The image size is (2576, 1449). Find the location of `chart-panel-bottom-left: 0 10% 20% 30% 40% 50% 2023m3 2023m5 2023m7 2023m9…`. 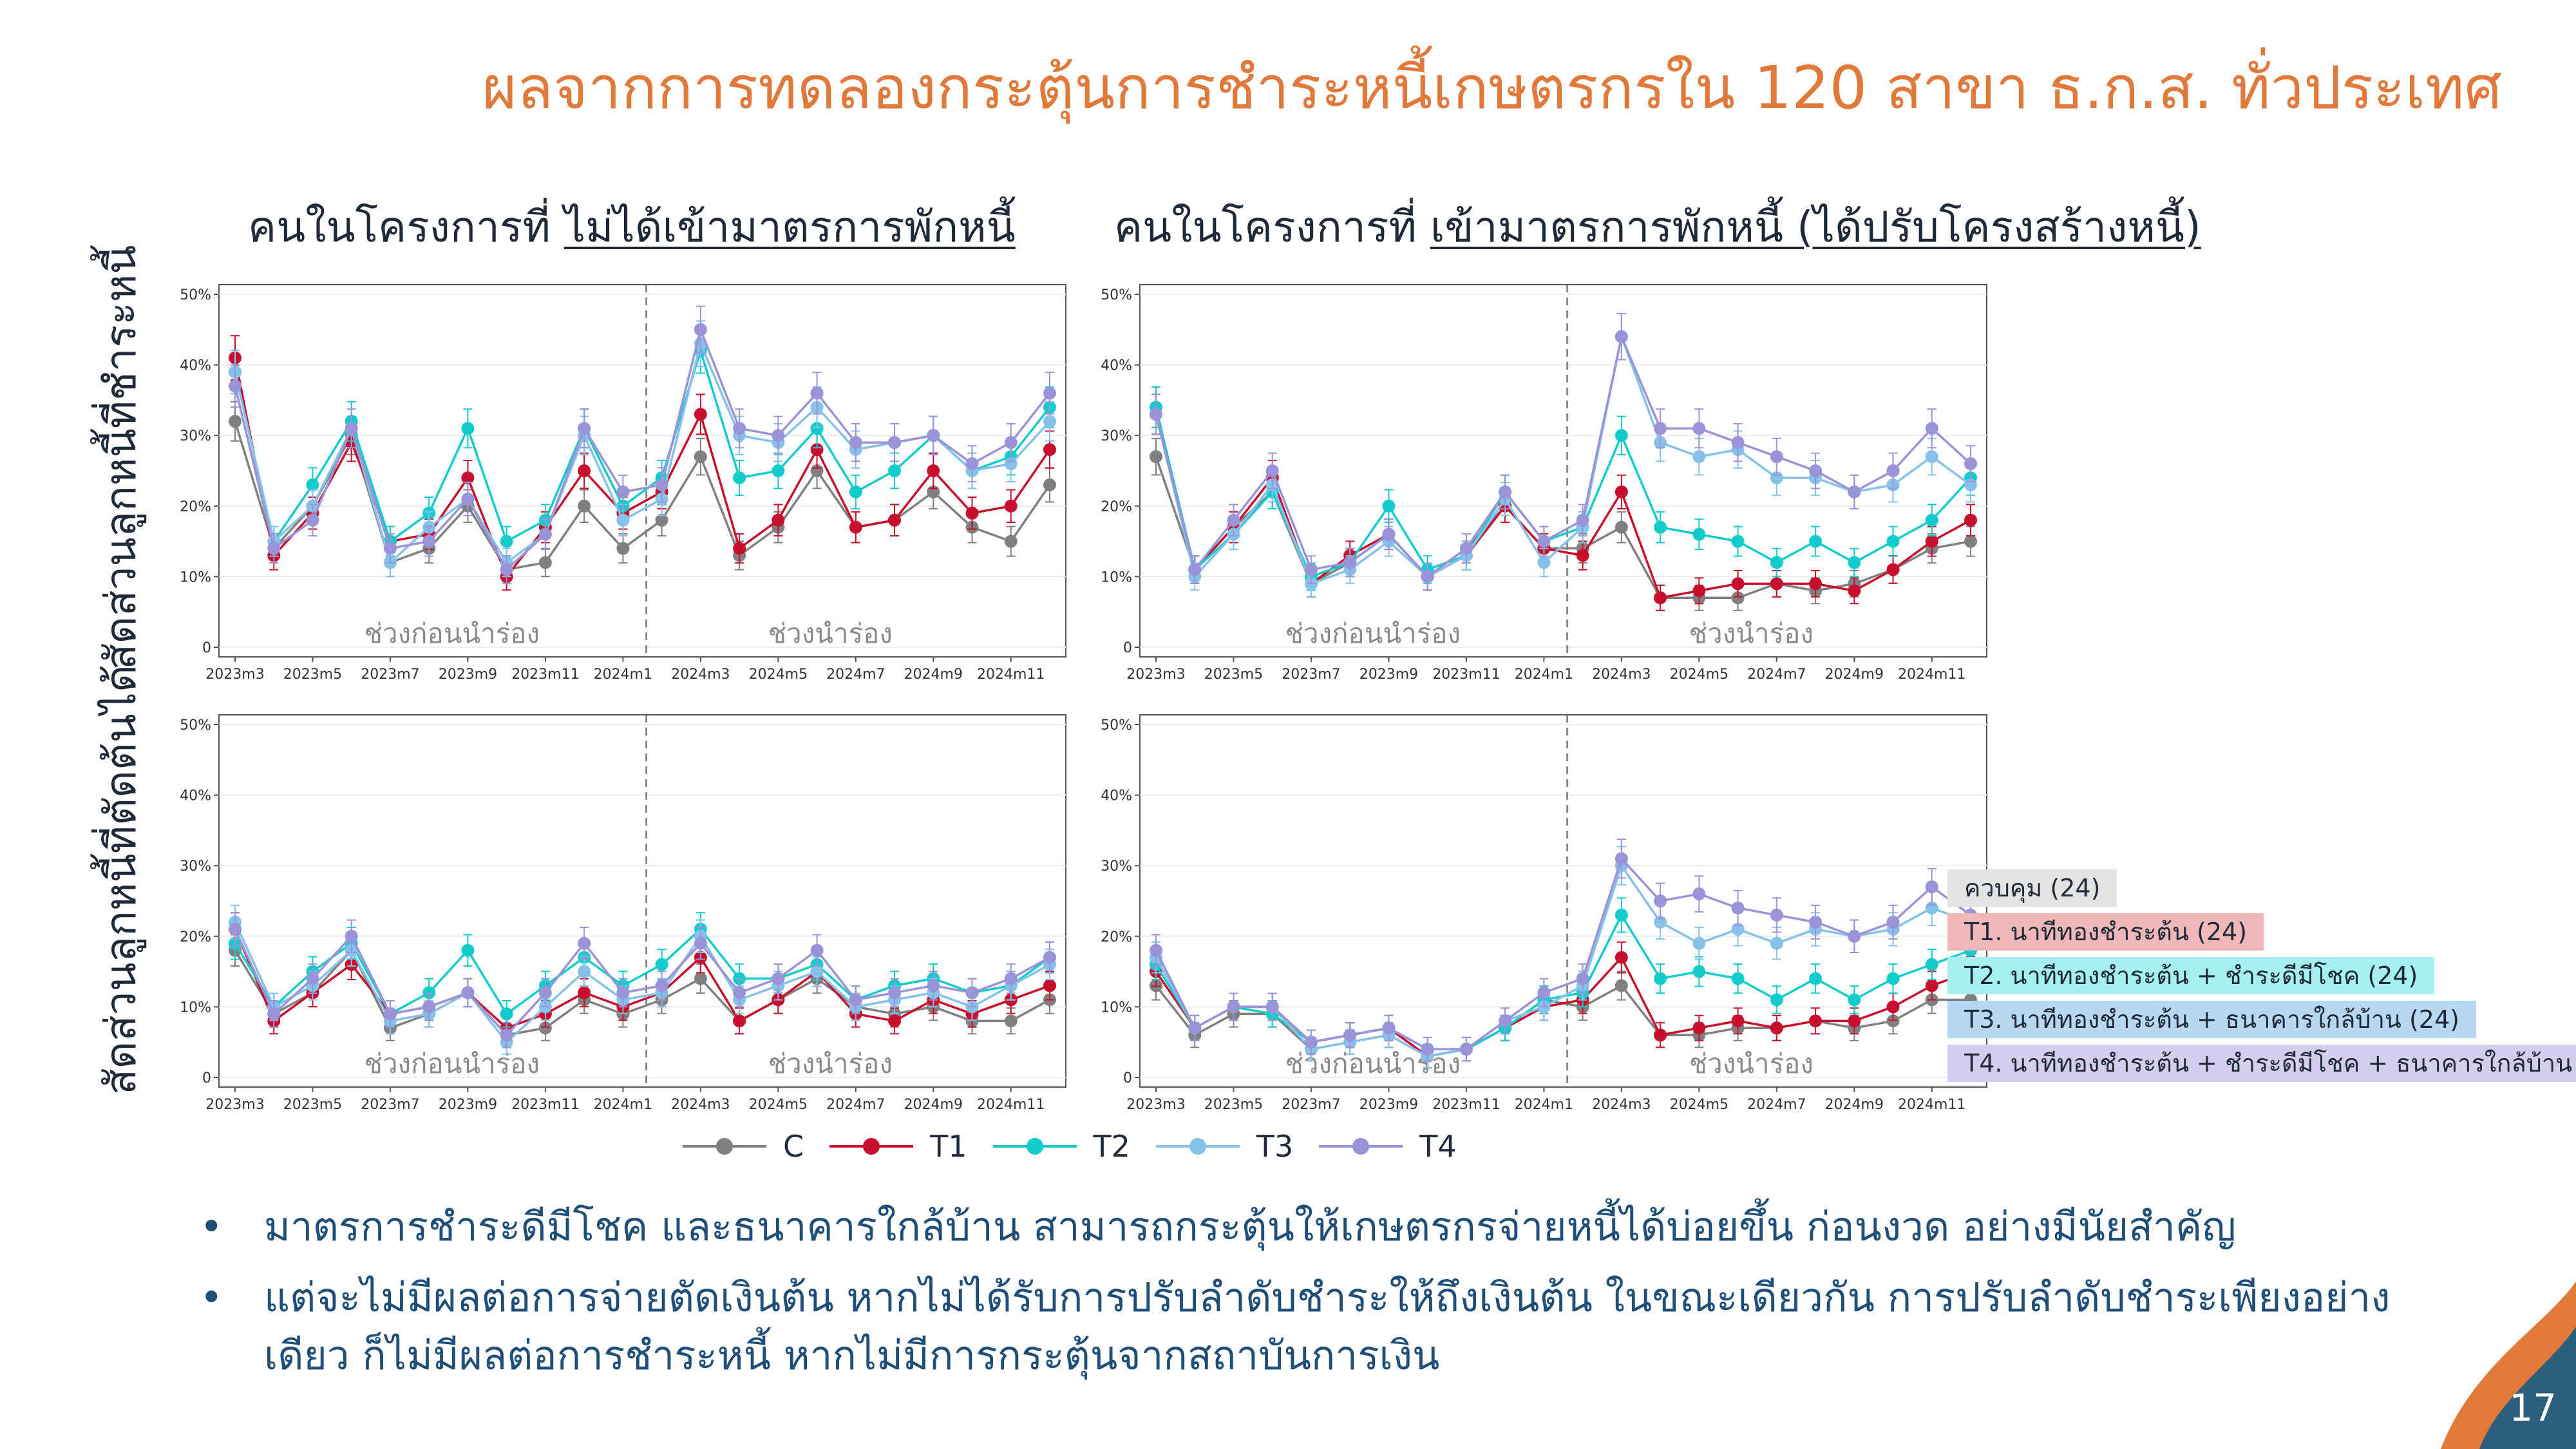

chart-panel-bottom-left: 0 10% 20% 30% 40% 50% 2023m3 2023m5 2023m7 2023m9… is located at coordinates (621, 913).